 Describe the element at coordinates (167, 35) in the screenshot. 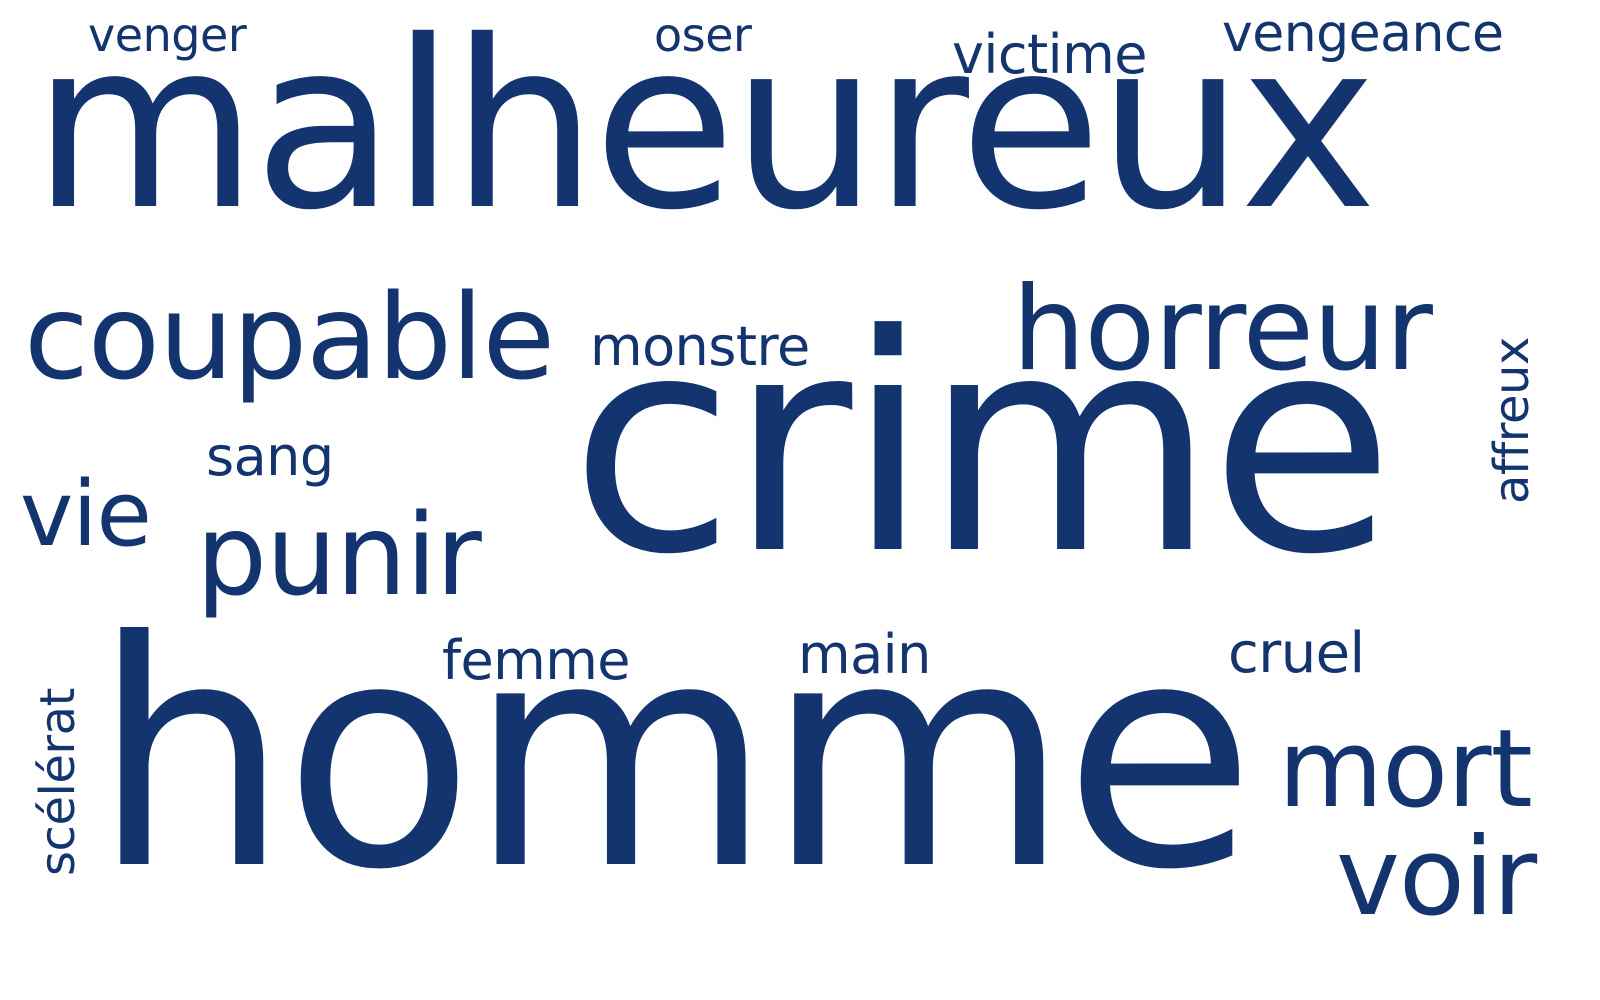

I see `word-venger: venger` at that location.